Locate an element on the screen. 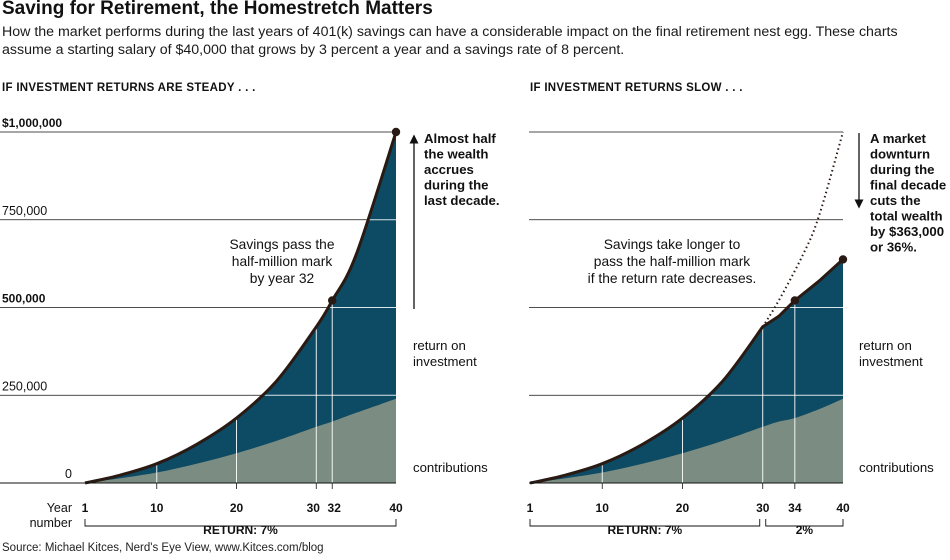  annotation-text: pass the half-million mark is located at coordinates (672, 261).